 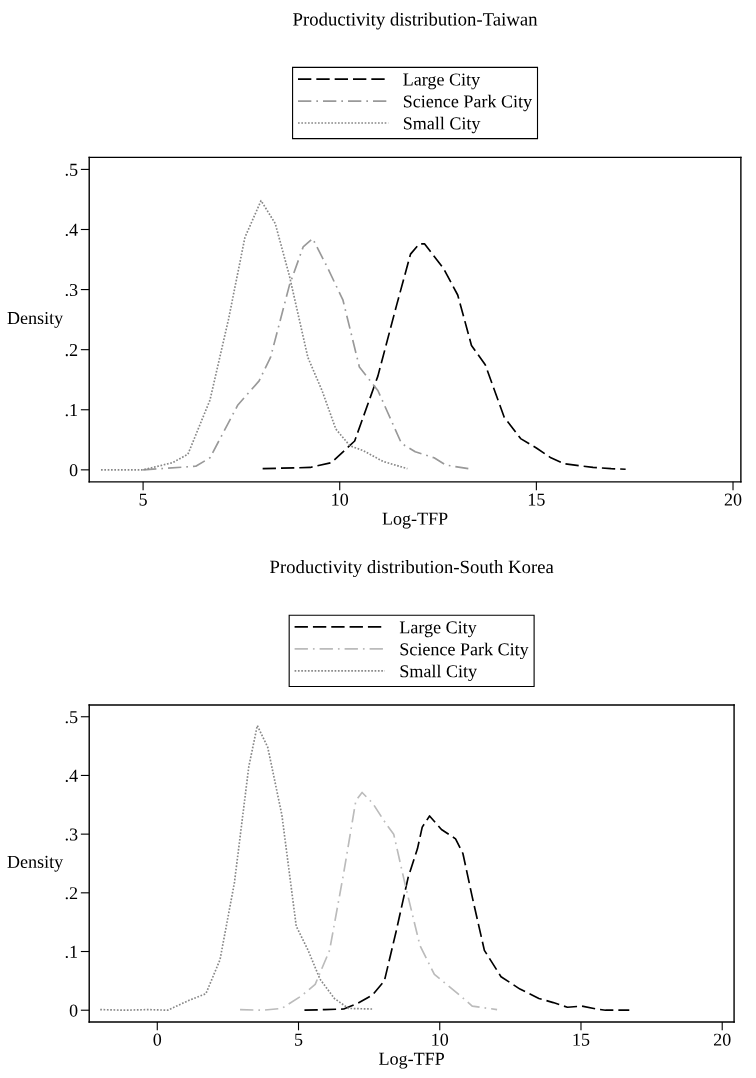 I want to click on chart-title: Productivity distribution-South Korea, so click(x=412, y=569).